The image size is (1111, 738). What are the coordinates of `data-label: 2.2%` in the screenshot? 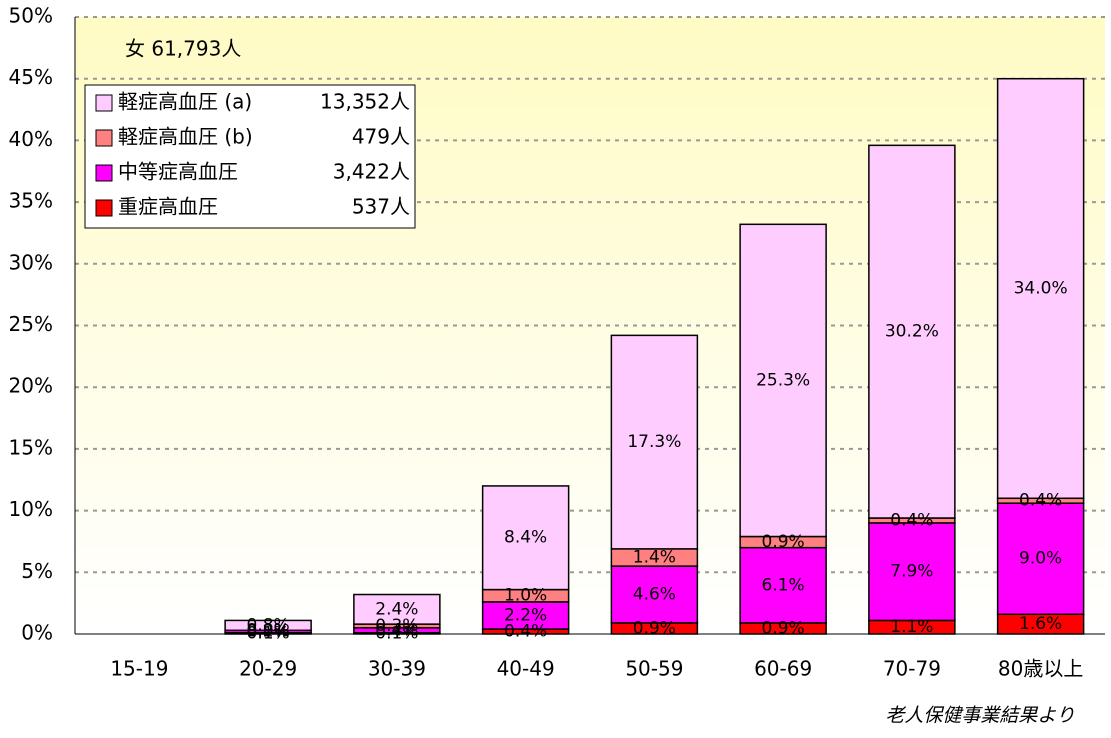 It's located at (525, 615).